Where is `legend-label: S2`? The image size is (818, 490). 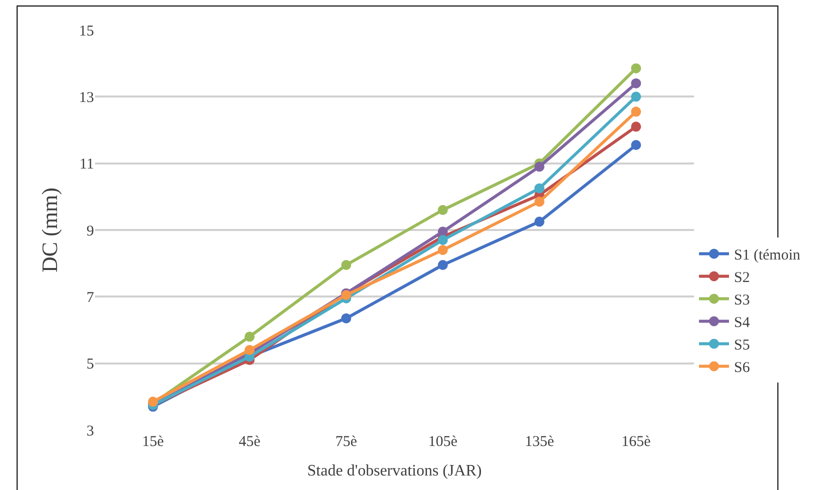
legend-label: S2 is located at coordinates (742, 278).